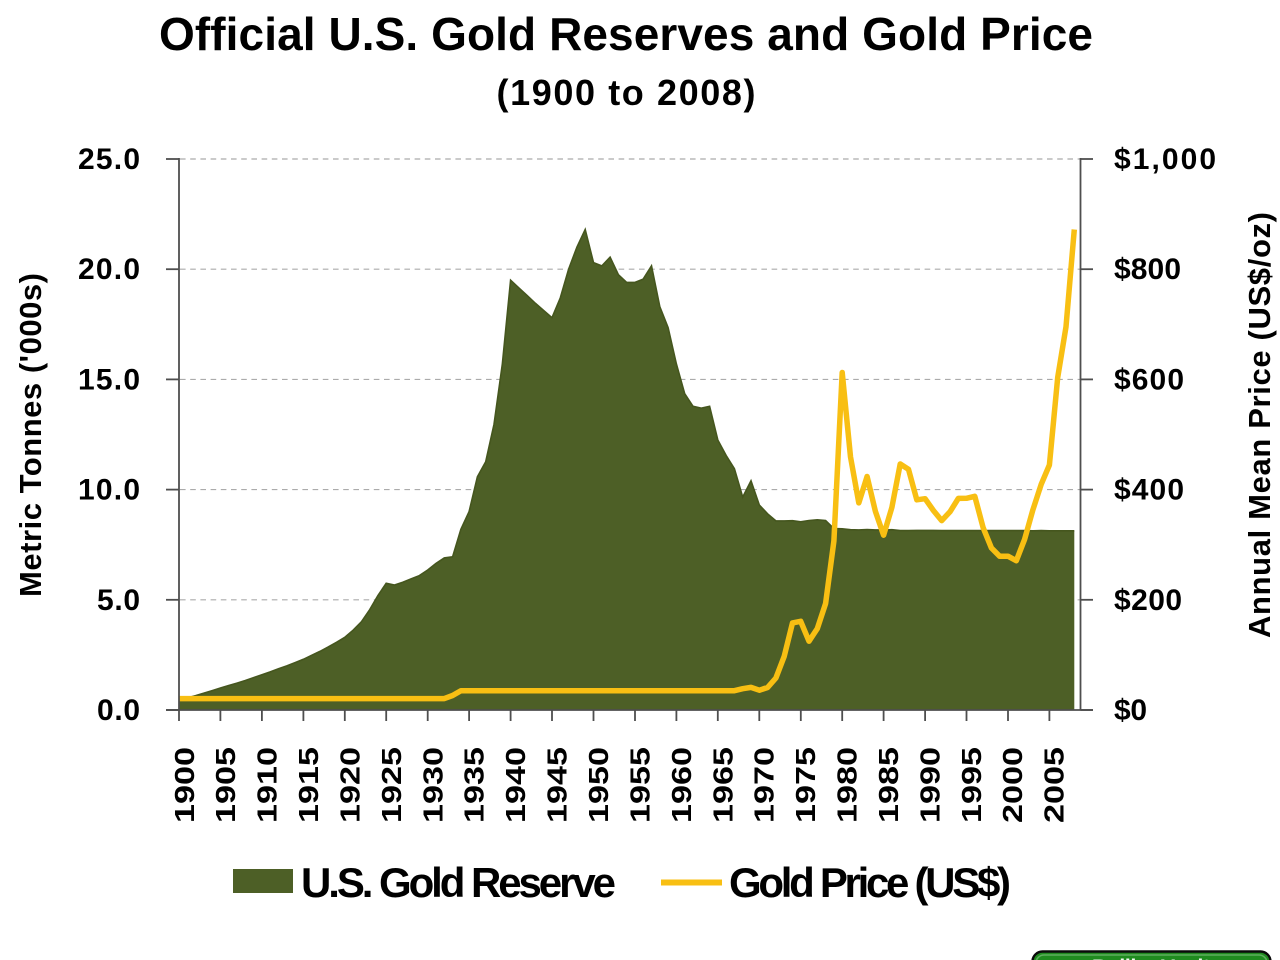  What do you see at coordinates (639, 785) in the screenshot?
I see `svg-text: 1955` at bounding box center [639, 785].